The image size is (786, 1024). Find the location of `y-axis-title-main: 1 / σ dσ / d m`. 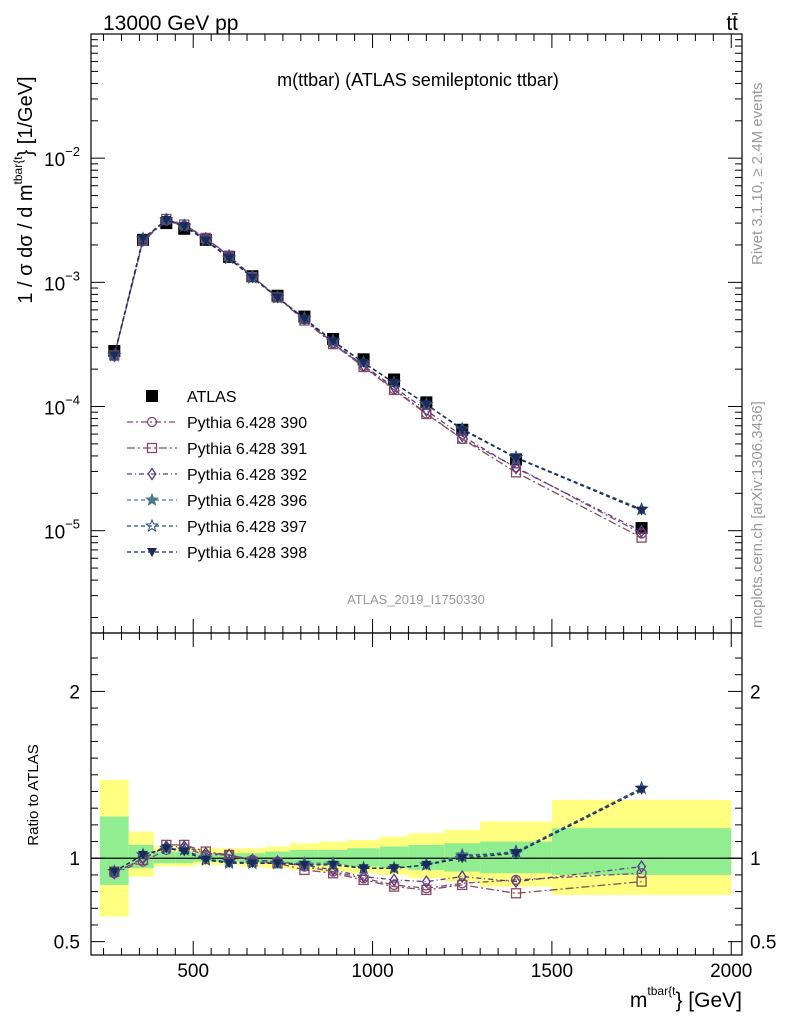

y-axis-title-main: 1 / σ dσ / d m is located at coordinates (26, 243).